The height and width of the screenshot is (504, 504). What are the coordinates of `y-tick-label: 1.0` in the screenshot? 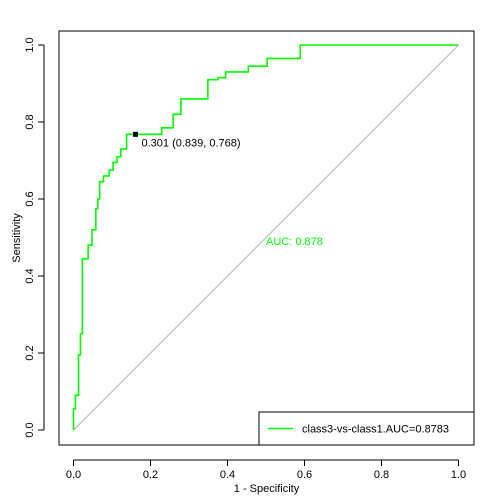 It's located at (30, 44).